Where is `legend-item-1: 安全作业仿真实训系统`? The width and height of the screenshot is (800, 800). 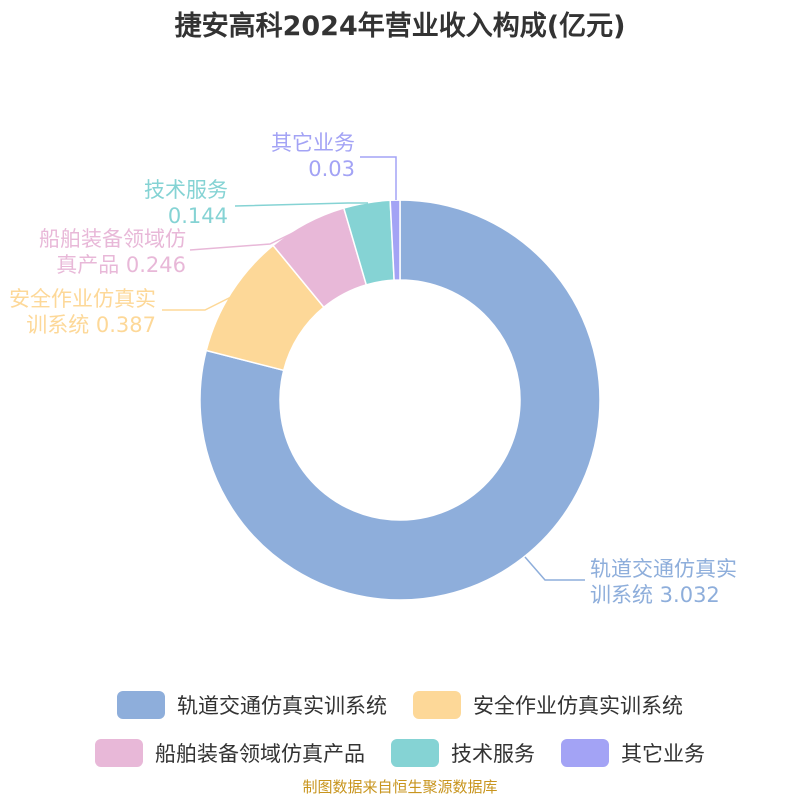
legend-item-1: 安全作业仿真实训系统 is located at coordinates (548, 705).